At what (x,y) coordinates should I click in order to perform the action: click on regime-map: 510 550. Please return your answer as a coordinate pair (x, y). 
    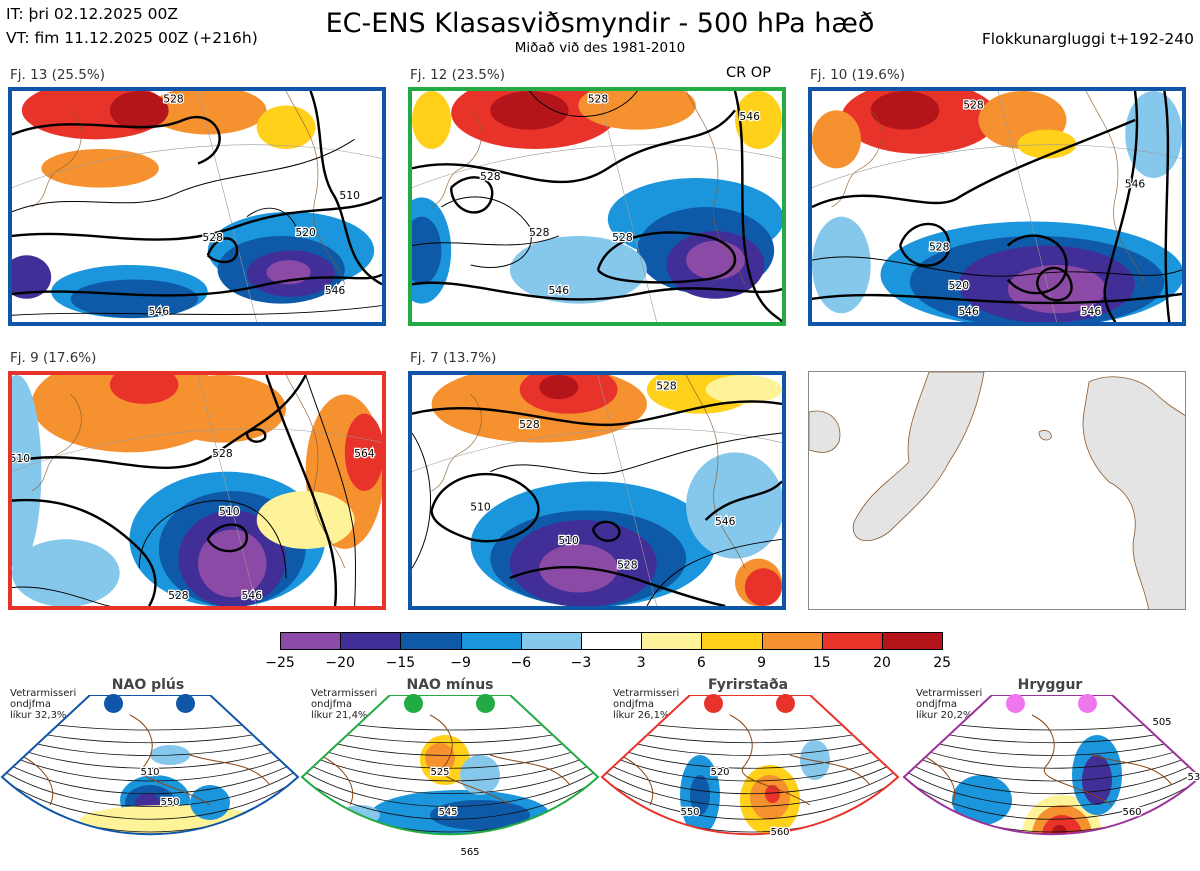
    Looking at the image, I should click on (150, 765).